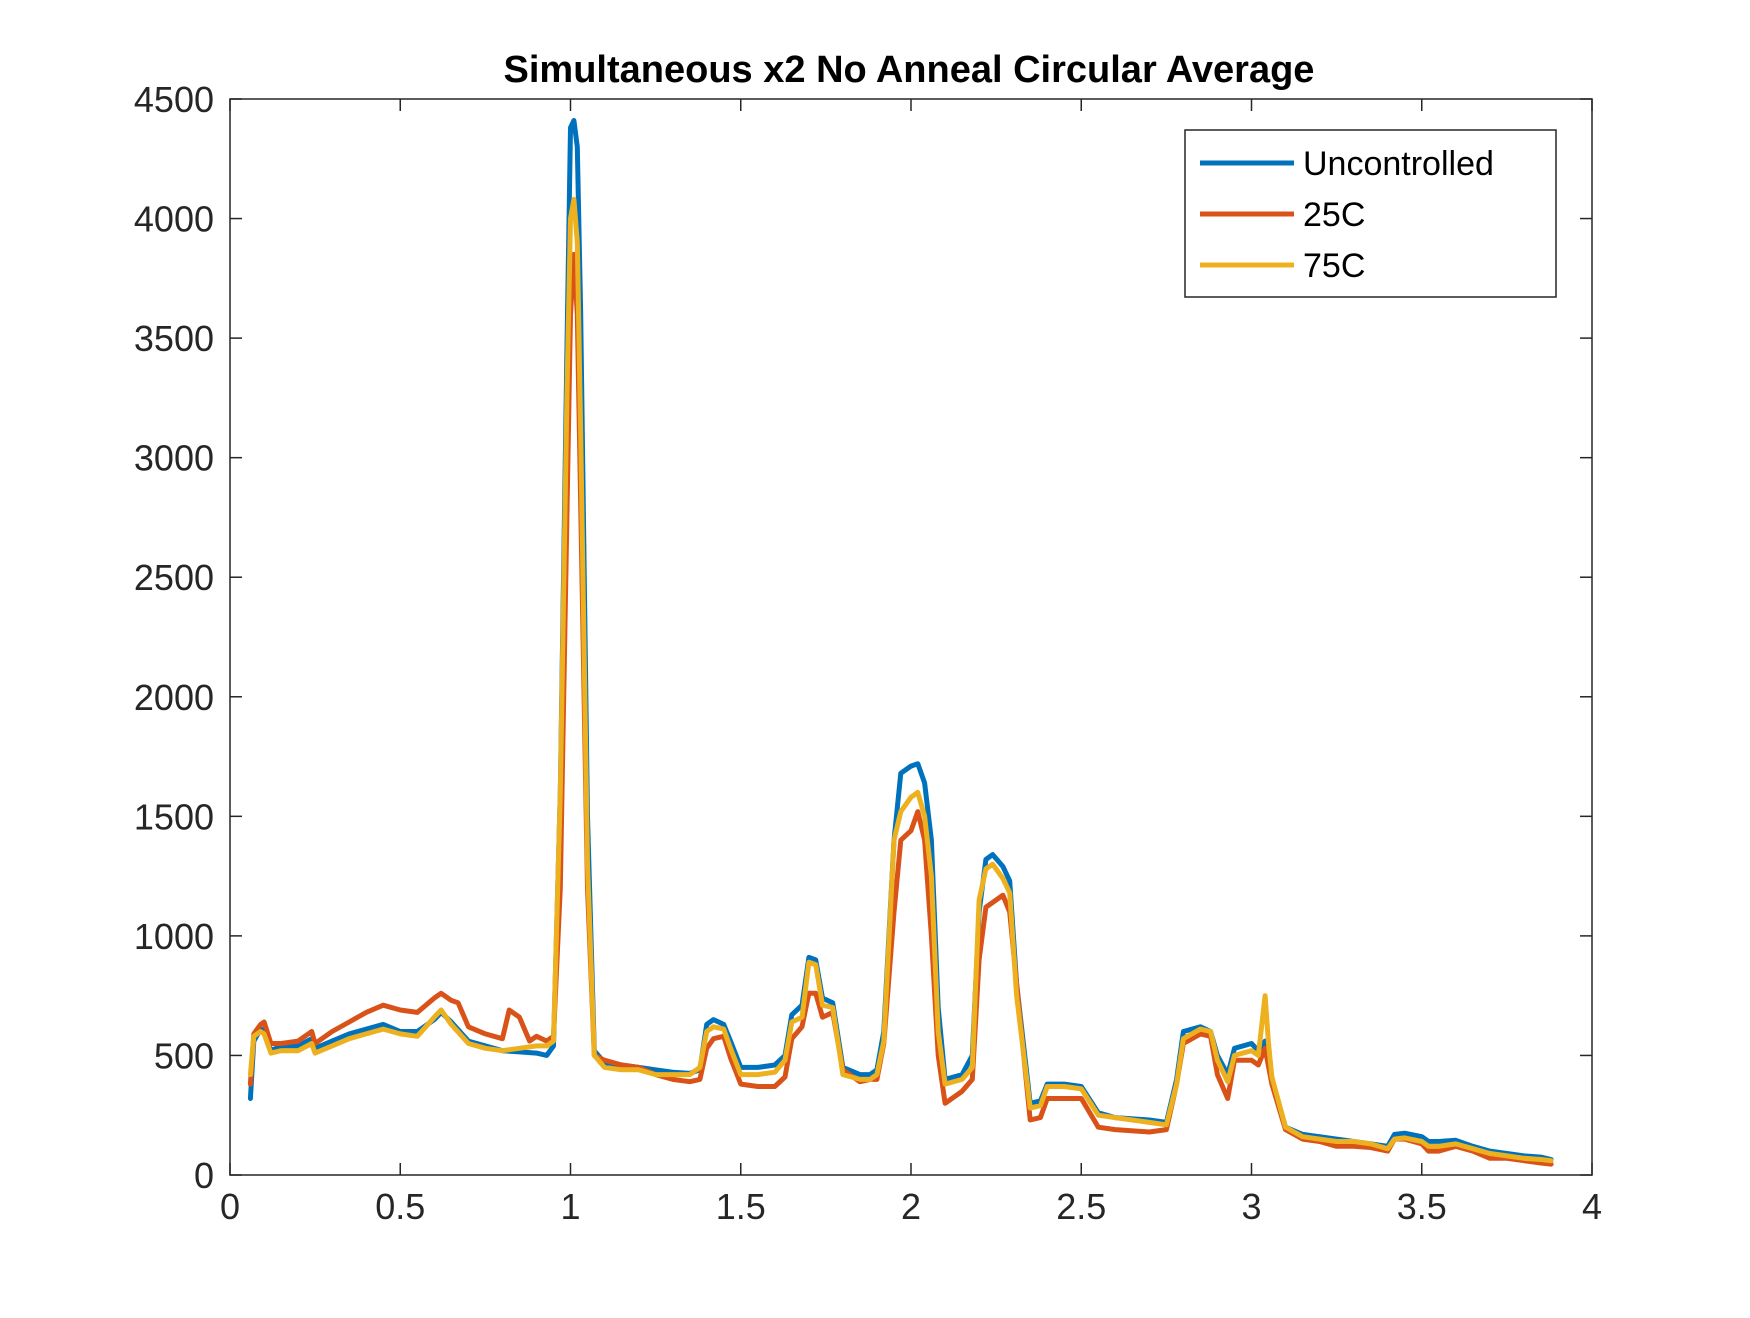 The height and width of the screenshot is (1318, 1750). Describe the element at coordinates (174, 816) in the screenshot. I see `y-tick-label: 1500` at that location.